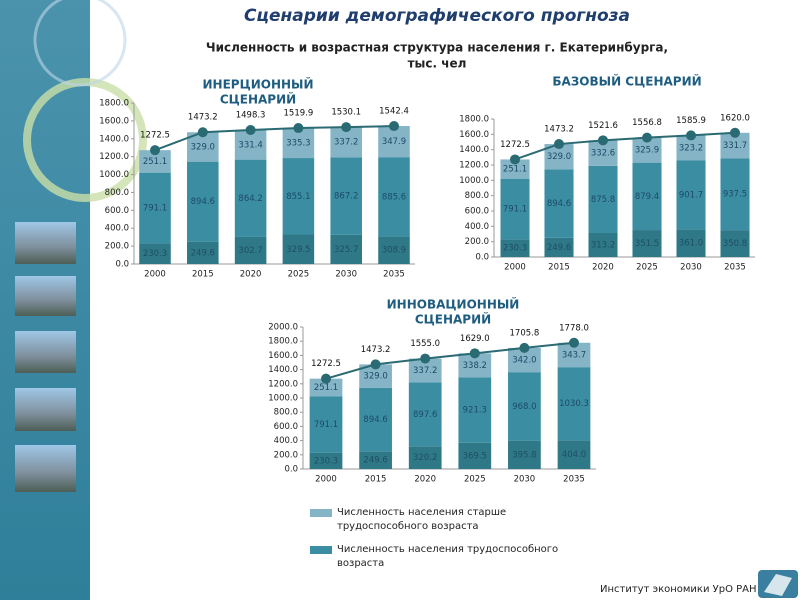 The width and height of the screenshot is (800, 600). Describe the element at coordinates (475, 456) in the screenshot. I see `data-label: 369.5` at that location.